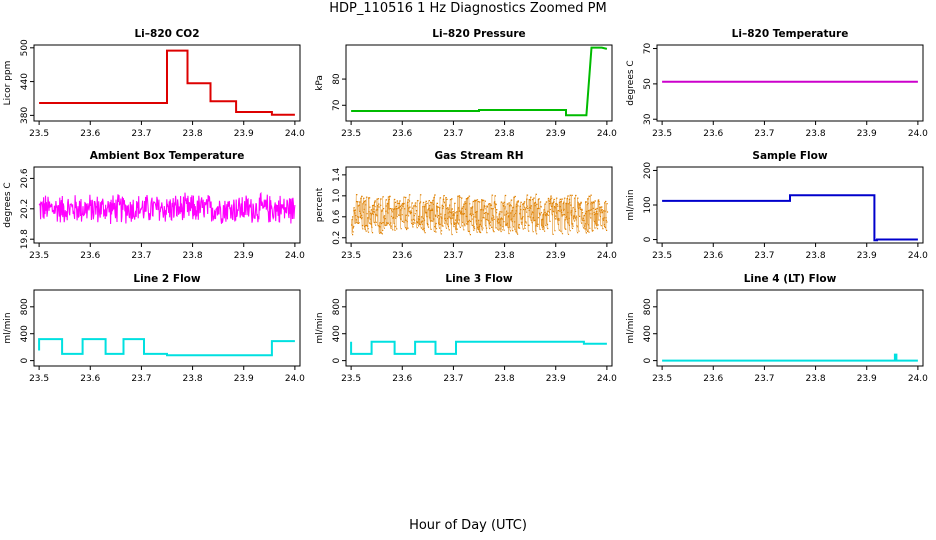  Describe the element at coordinates (167, 156) in the screenshot. I see `panel-title: Ambient Box Temperature` at that location.